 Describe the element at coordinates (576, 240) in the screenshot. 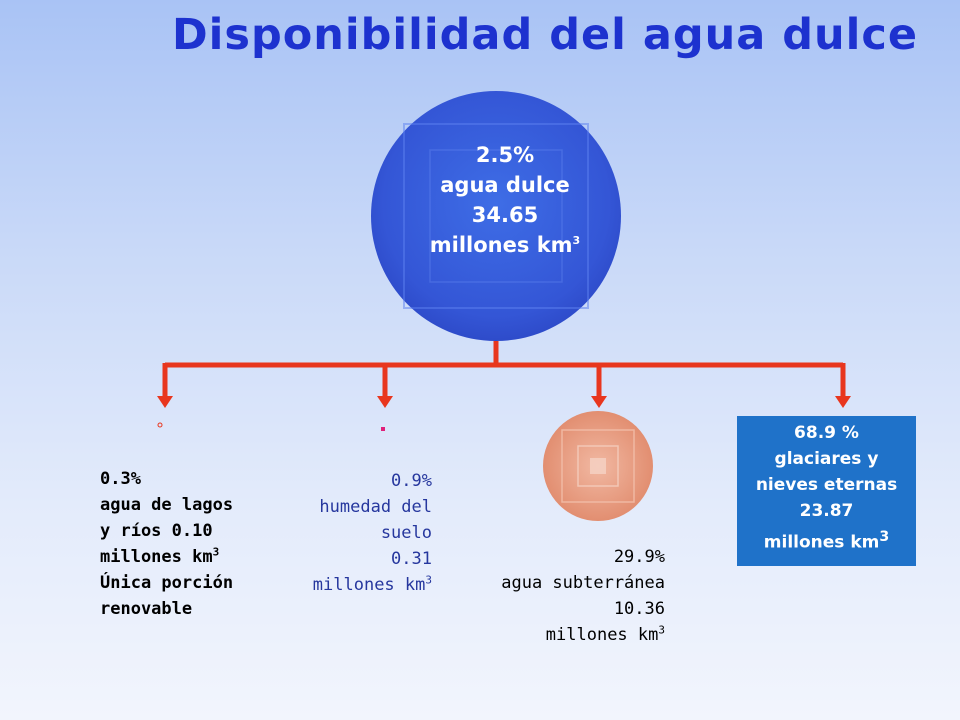

I see `center-unit-sup: 3` at that location.